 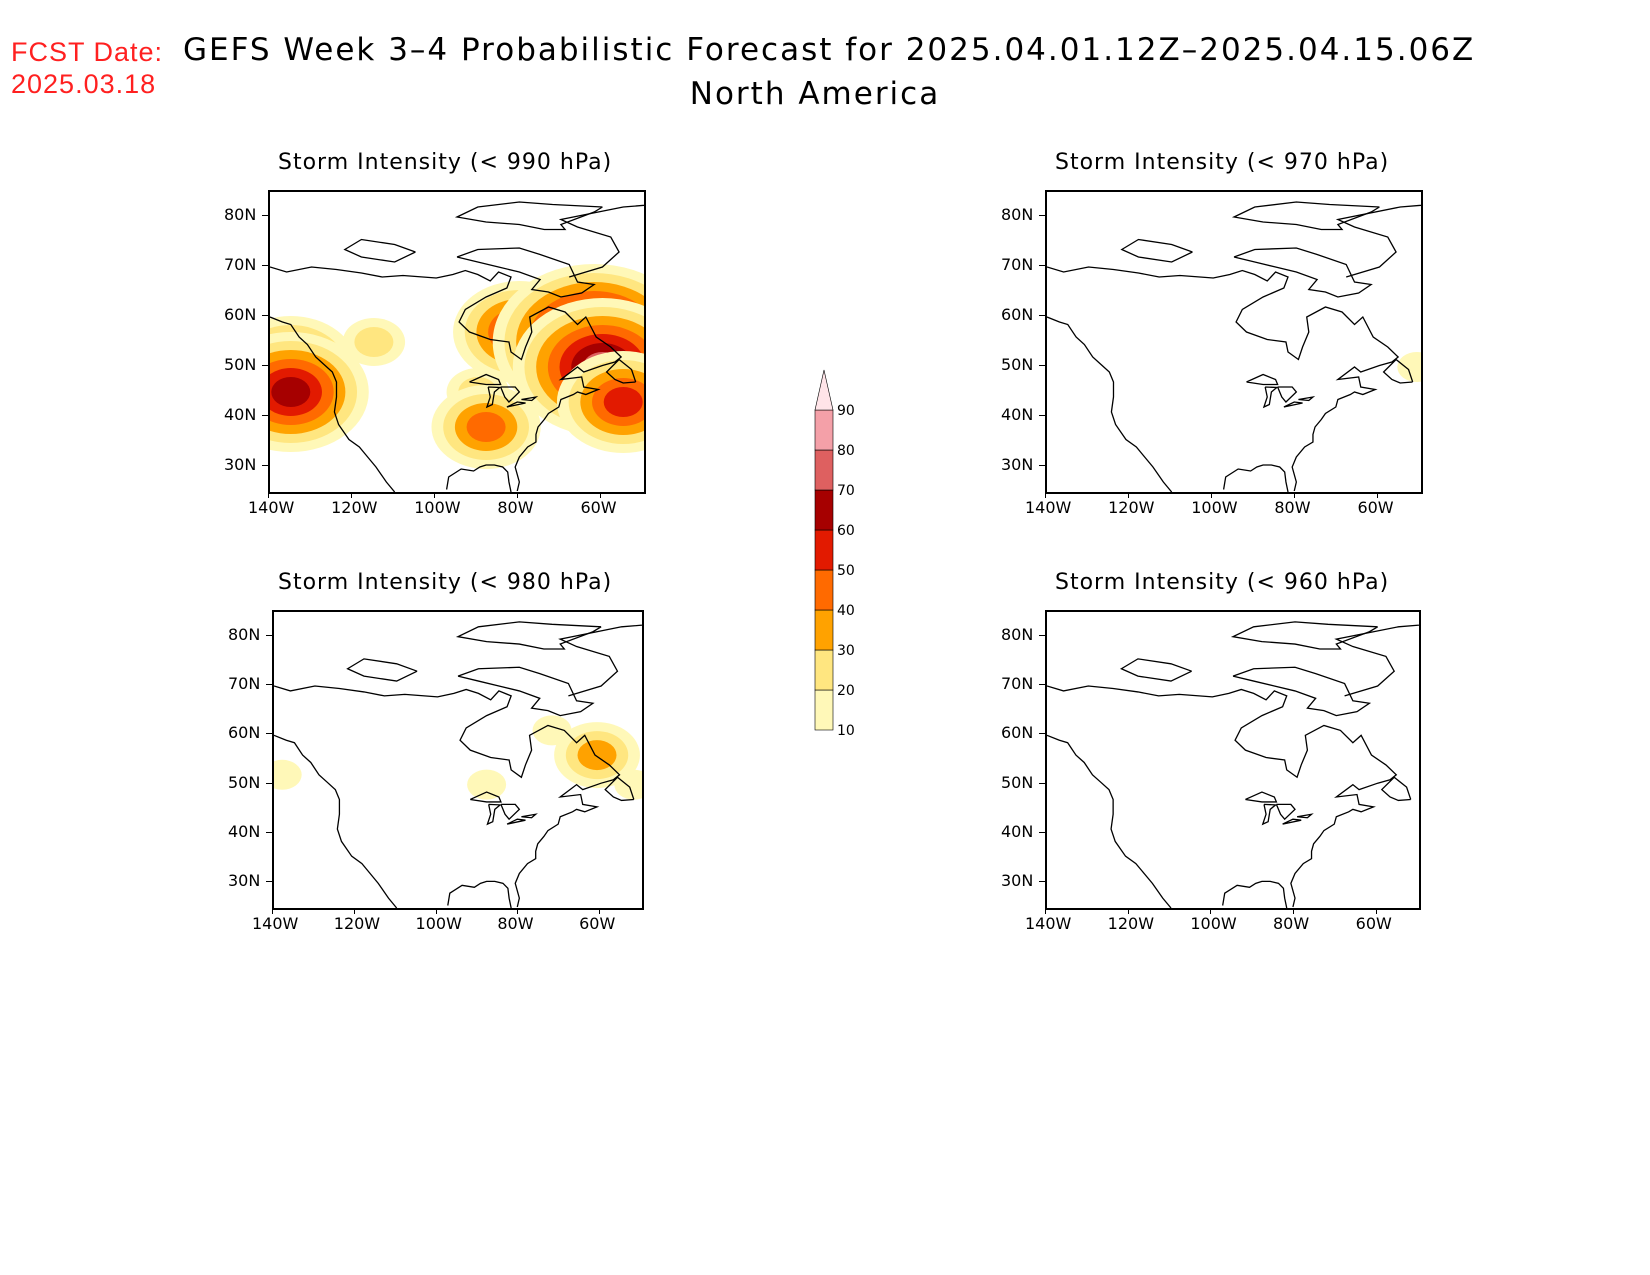 I want to click on colorbar-svg: 10 20 30 40 50 60 70 80 90, so click(x=834, y=554).